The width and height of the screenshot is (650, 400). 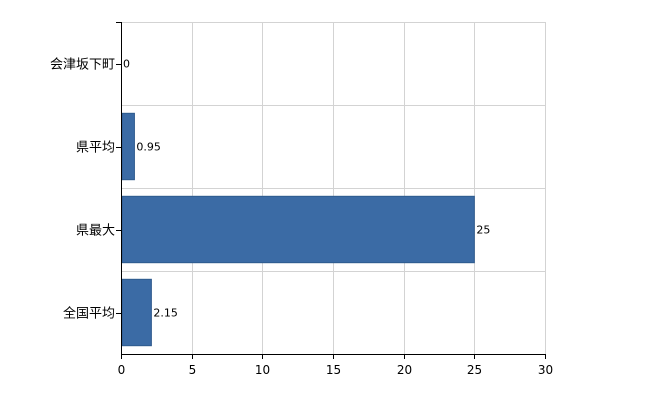 What do you see at coordinates (122, 370) in the screenshot?
I see `x-tick-label: 0` at bounding box center [122, 370].